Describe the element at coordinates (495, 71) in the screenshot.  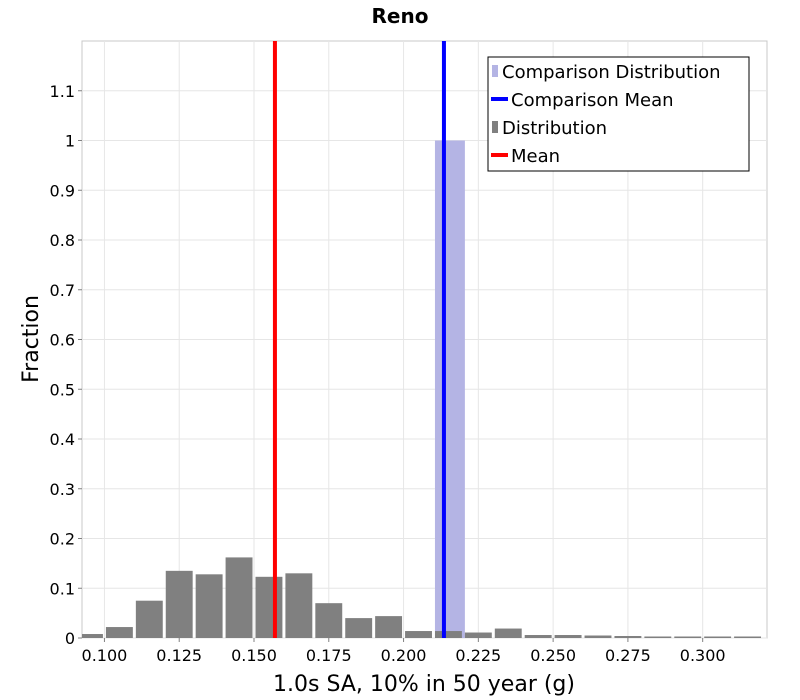
I see `legend-swatch-comparison-distribution` at that location.